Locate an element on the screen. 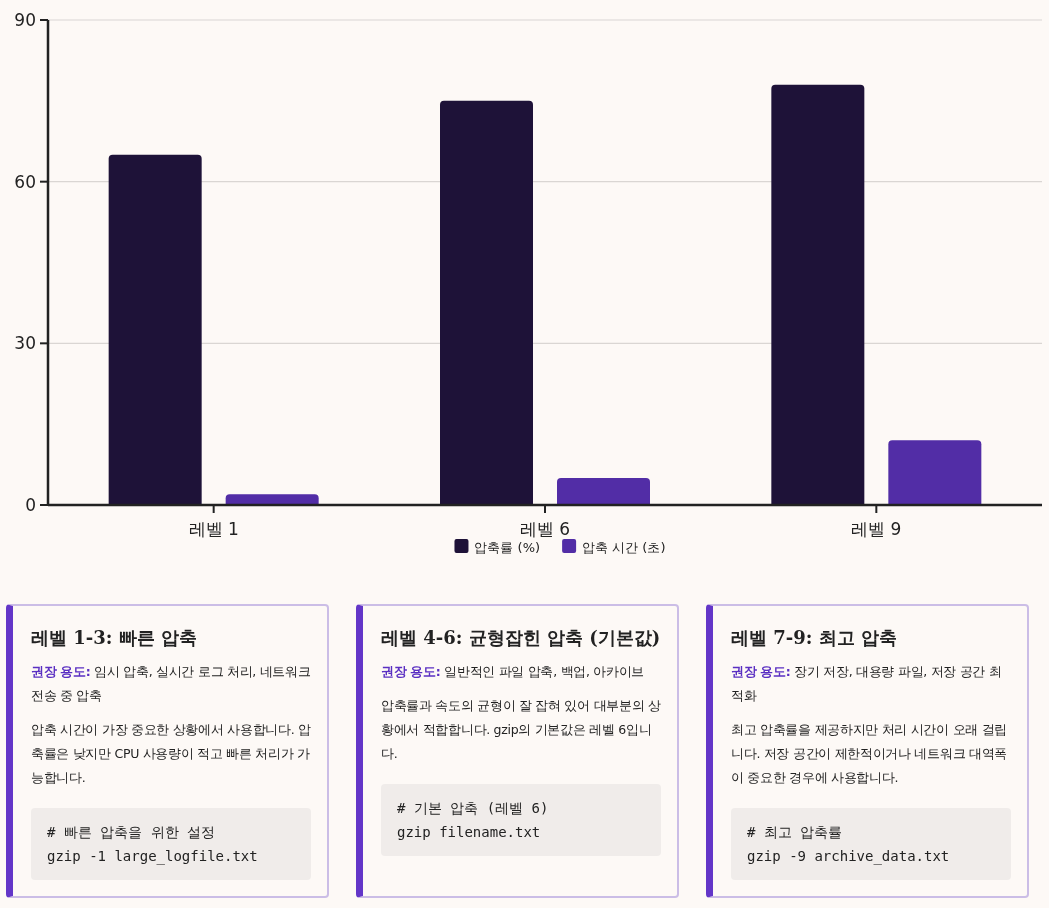  legend-label: 압축 시간 (초) is located at coordinates (624, 547).